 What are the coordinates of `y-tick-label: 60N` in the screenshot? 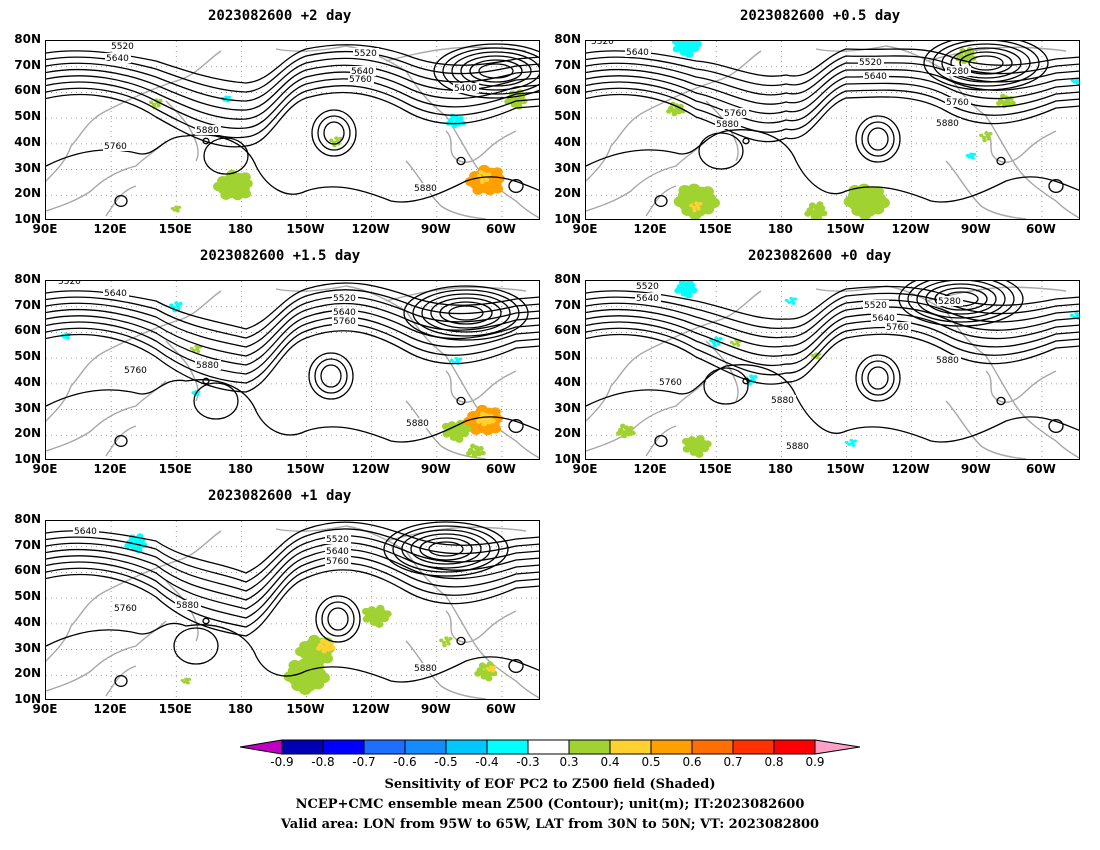 It's located at (567, 90).